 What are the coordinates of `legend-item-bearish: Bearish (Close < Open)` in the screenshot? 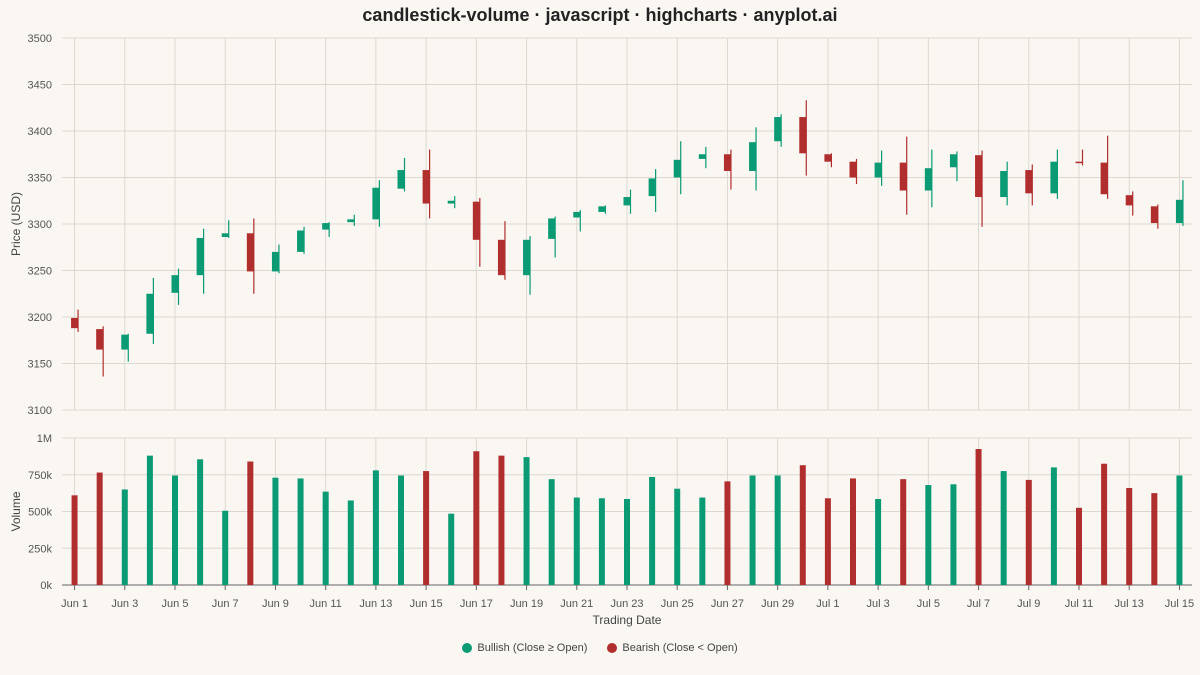 It's located at (672, 648).